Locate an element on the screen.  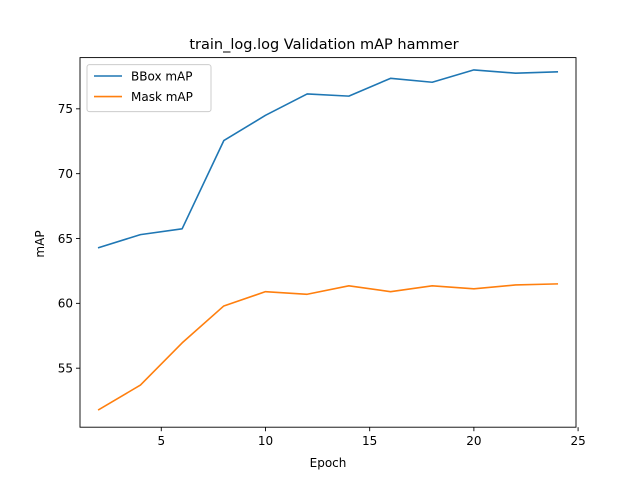
chart-title: train_log.log Validation mAP hammer is located at coordinates (323, 45).